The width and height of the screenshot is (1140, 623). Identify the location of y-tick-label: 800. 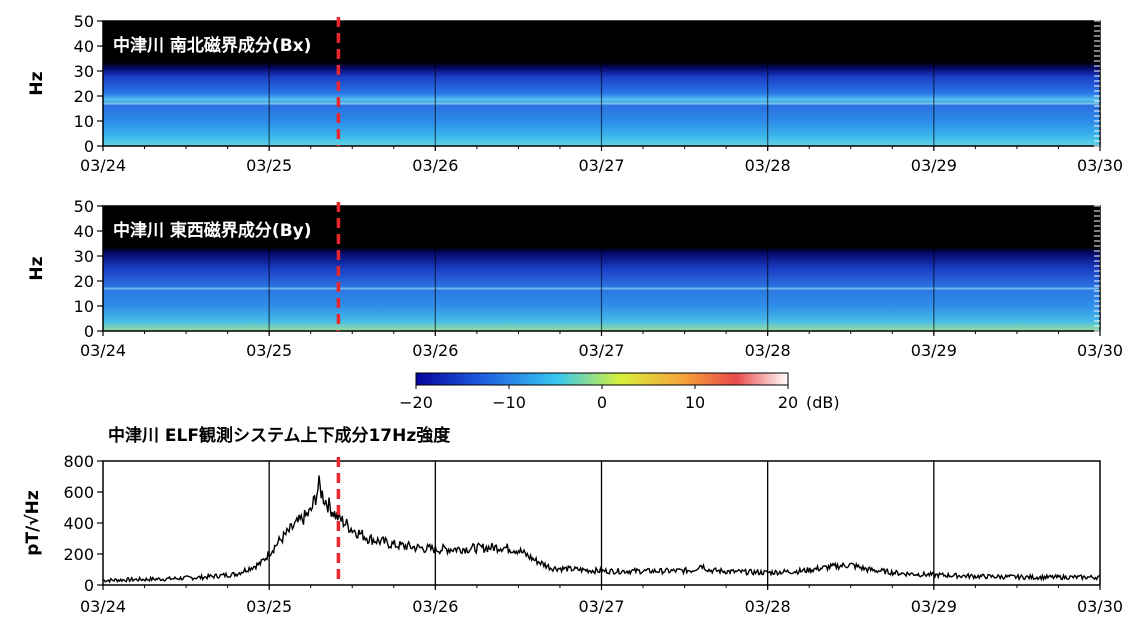
(78, 461).